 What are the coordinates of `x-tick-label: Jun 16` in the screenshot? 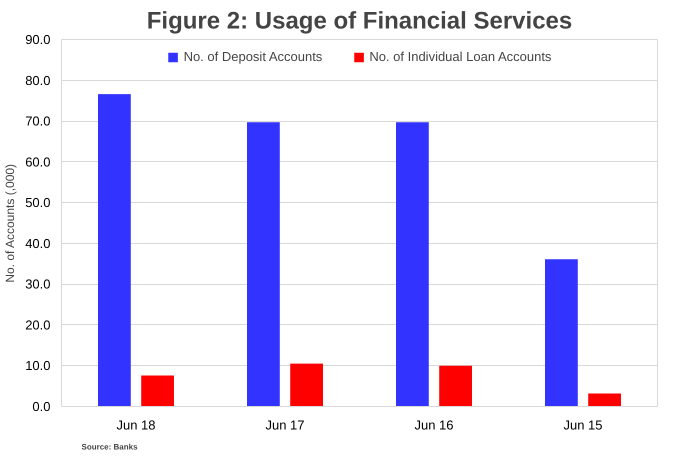 It's located at (434, 425).